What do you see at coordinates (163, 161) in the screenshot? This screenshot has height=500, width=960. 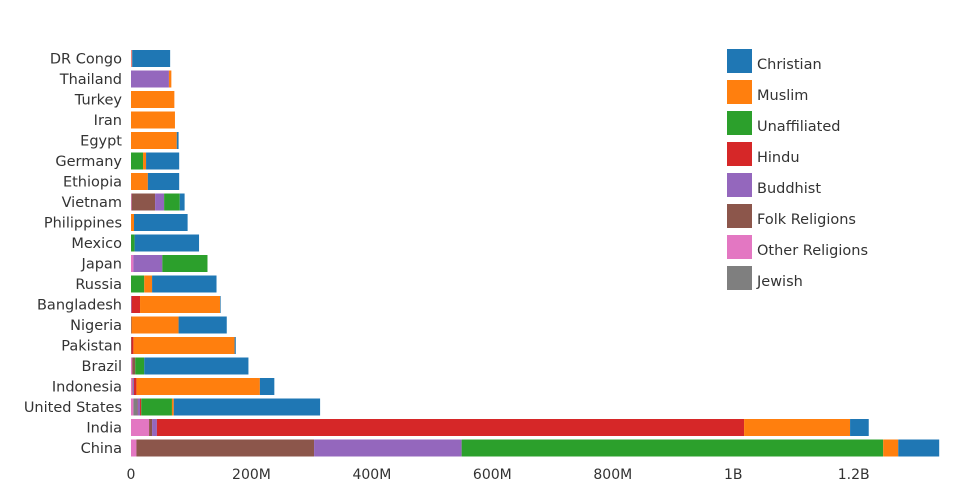 I see `bar-germany-christian` at bounding box center [163, 161].